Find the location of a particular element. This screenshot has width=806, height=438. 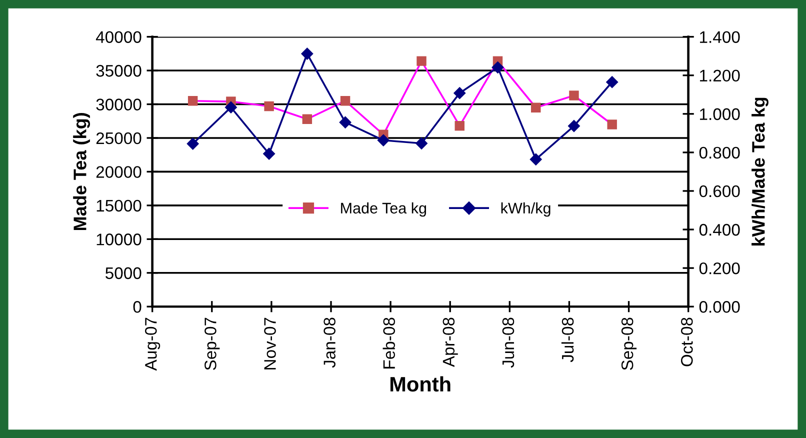

x-tick-label: Nov-07 is located at coordinates (270, 344).